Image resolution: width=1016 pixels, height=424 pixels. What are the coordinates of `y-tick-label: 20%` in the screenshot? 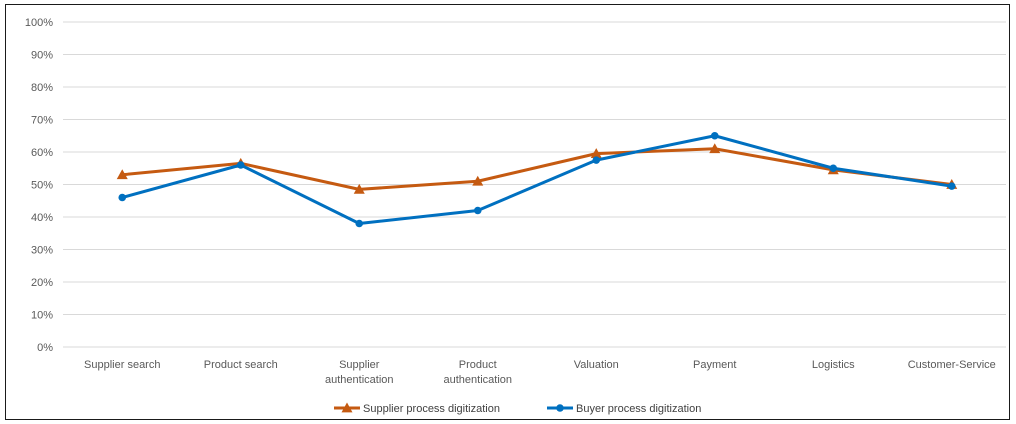 It's located at (42, 283).